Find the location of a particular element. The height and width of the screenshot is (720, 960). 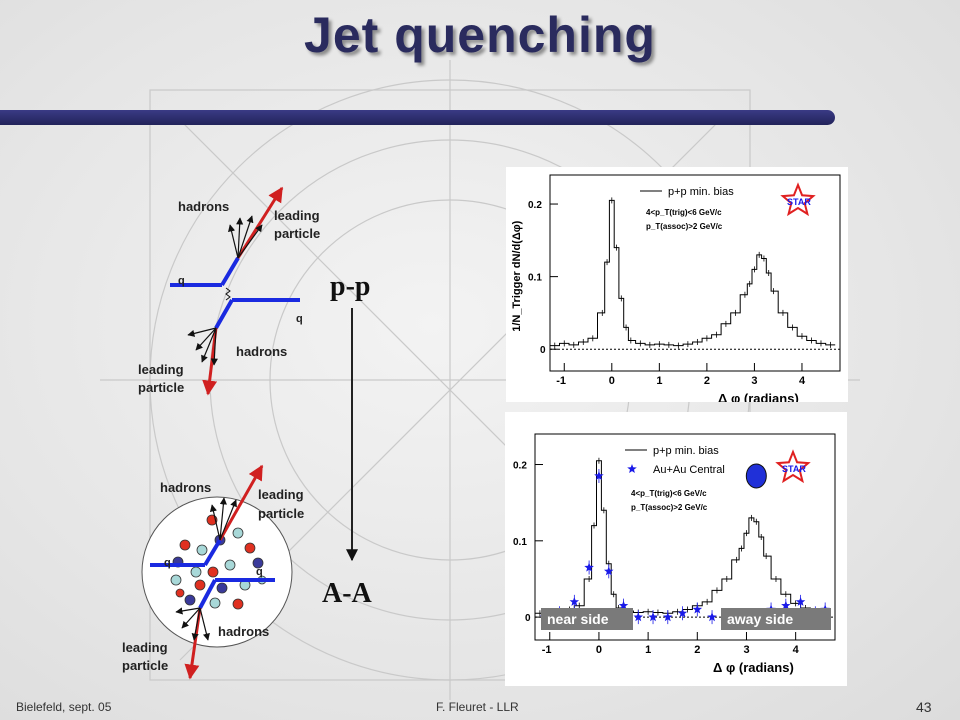

aa-hadrons-bottom-label: hadrons is located at coordinates (243, 631).